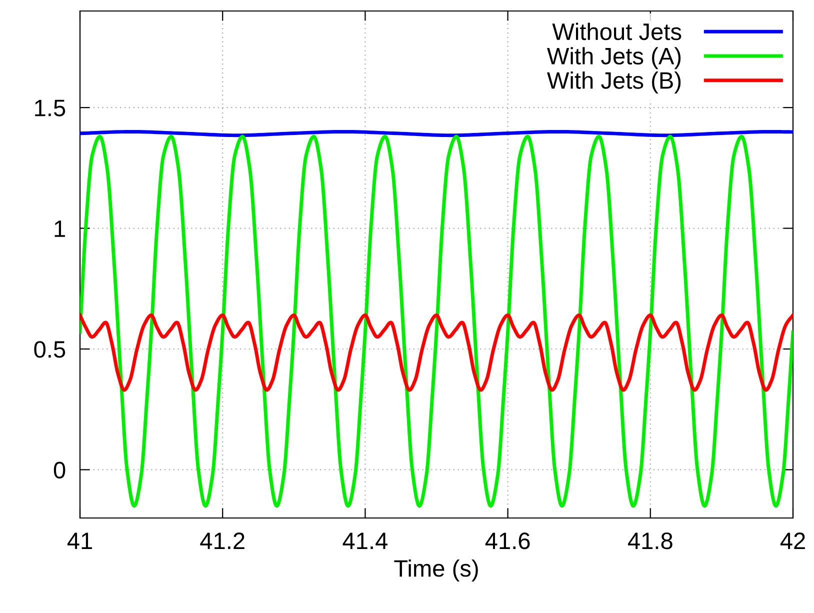  What do you see at coordinates (50, 108) in the screenshot?
I see `y-tick-label: 1.5` at bounding box center [50, 108].